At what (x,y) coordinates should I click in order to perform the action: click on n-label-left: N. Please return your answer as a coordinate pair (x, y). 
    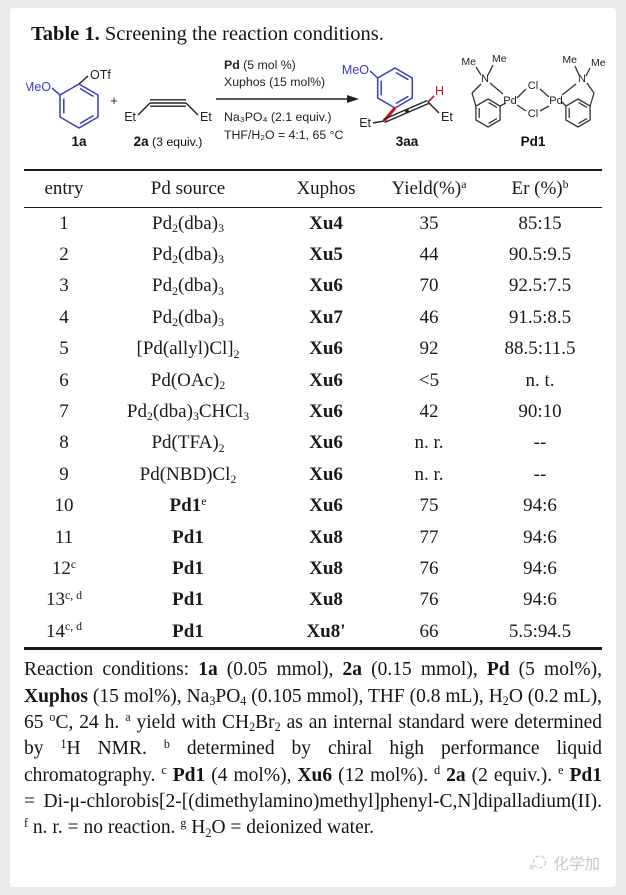
    Looking at the image, I should click on (485, 79).